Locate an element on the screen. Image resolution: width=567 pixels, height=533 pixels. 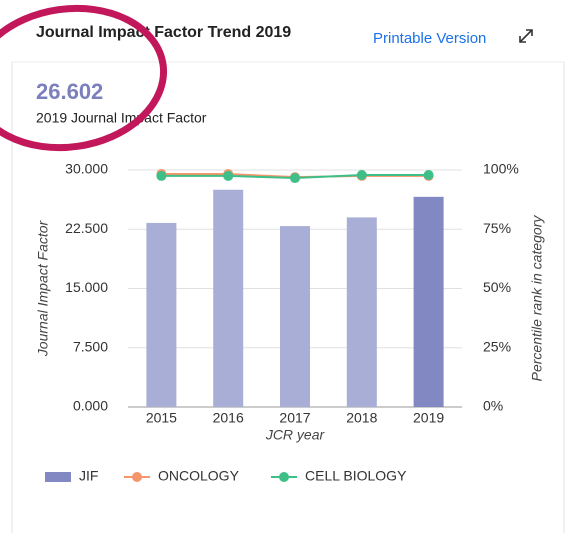
y2-tick-label: 0% is located at coordinates (493, 406).